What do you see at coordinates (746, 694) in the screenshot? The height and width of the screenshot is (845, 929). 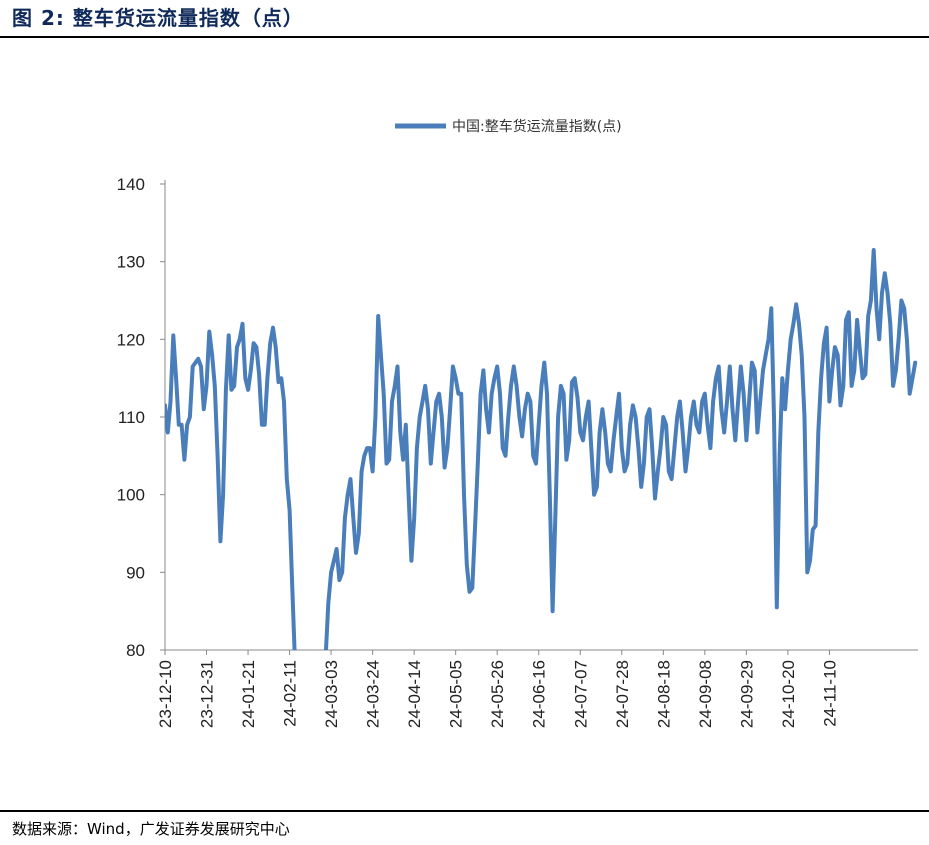 I see `x-tick-label: 24-09-29` at bounding box center [746, 694].